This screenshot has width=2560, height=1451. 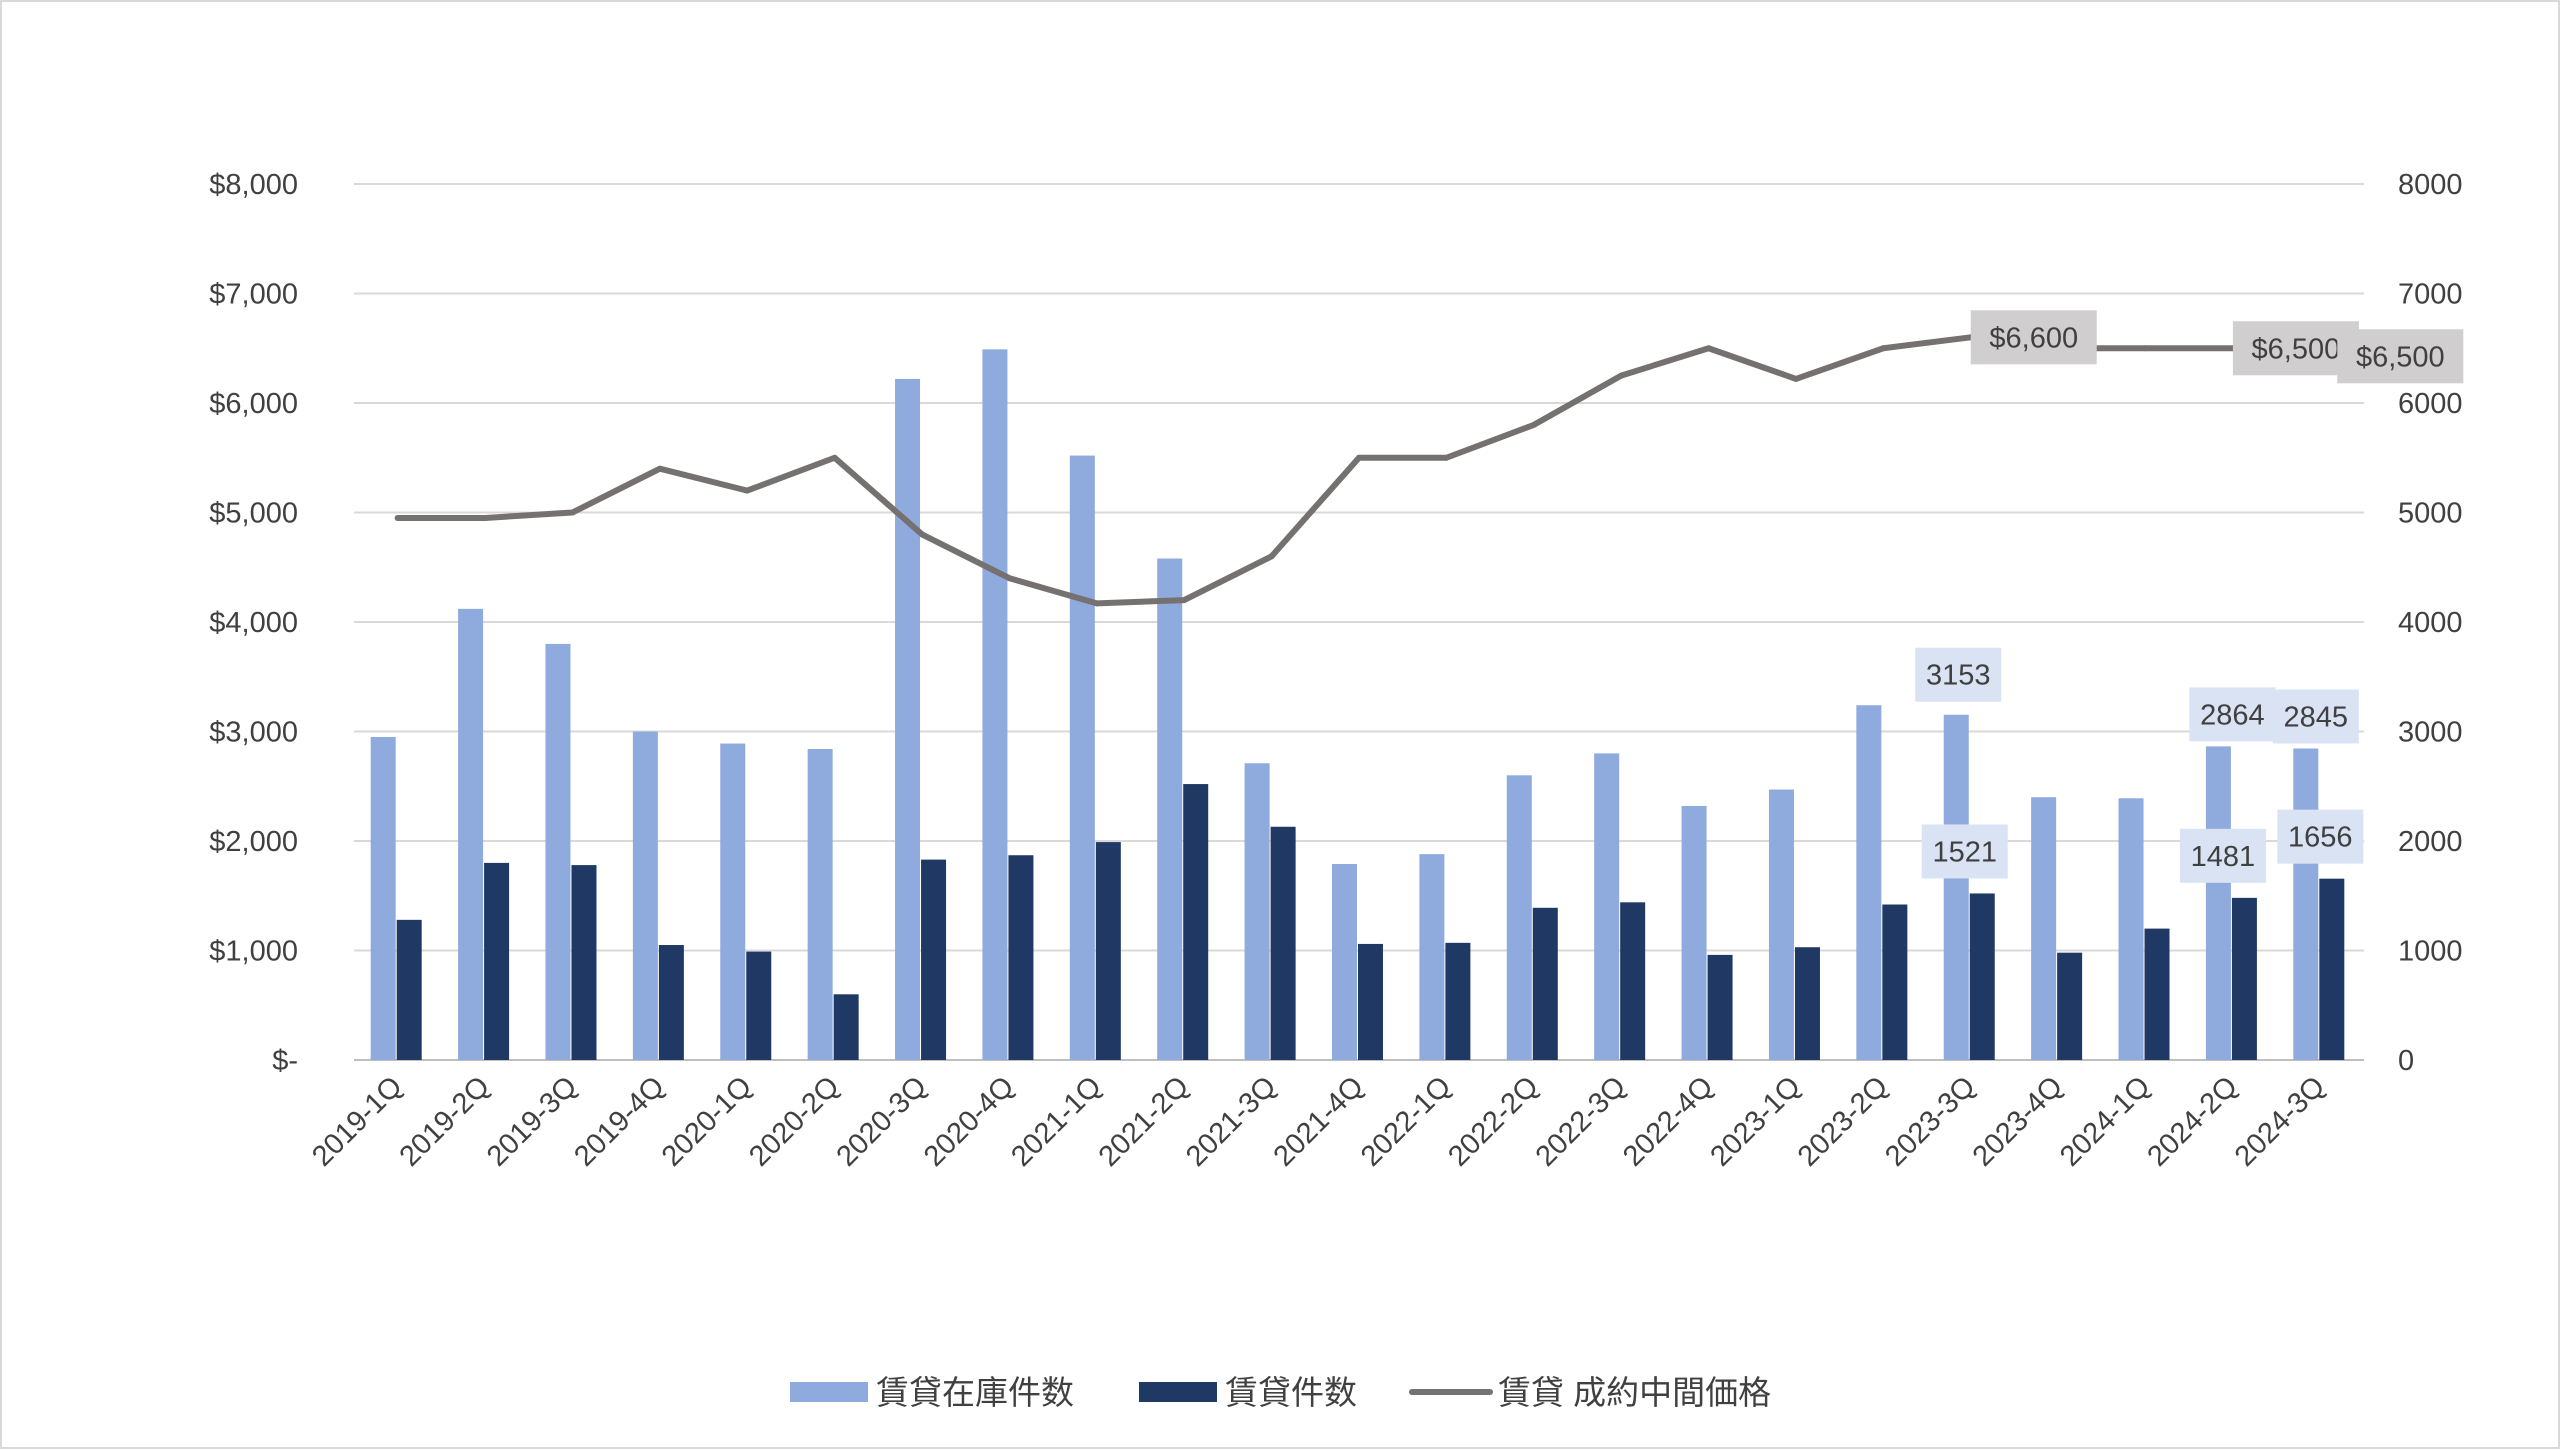 What do you see at coordinates (2296, 349) in the screenshot?
I see `data-label-price: $6,500` at bounding box center [2296, 349].